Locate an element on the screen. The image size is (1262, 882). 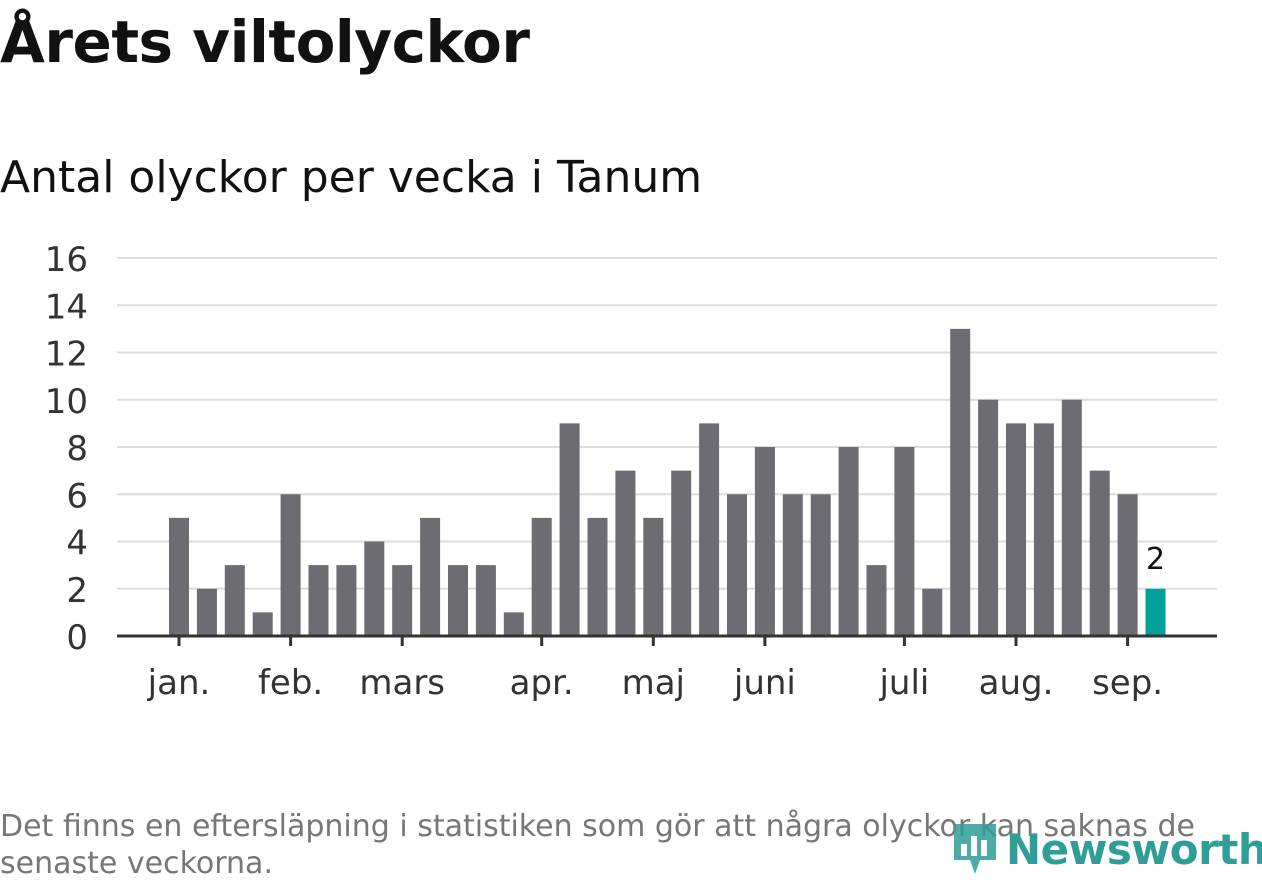
x-tick-label: sep. is located at coordinates (1127, 683).